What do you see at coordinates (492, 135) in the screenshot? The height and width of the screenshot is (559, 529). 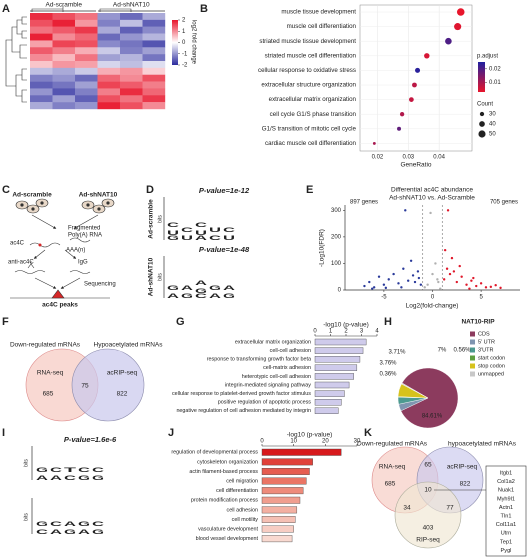 I see `legend-label: 50` at bounding box center [492, 135].